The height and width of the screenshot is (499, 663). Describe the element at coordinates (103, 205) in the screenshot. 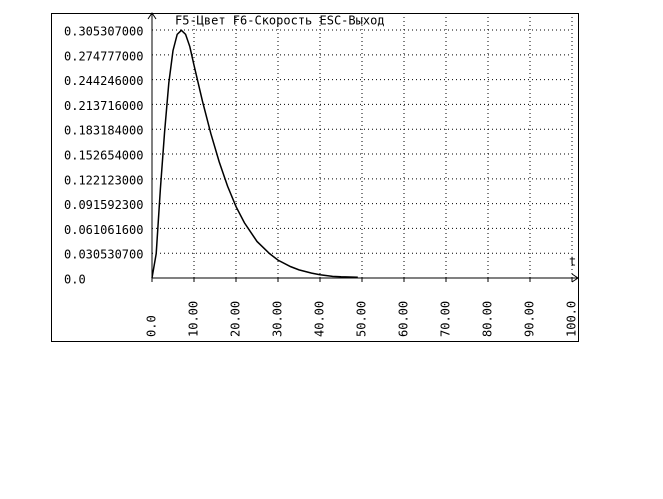

I see `y-tick-label: 0.091592300` at that location.